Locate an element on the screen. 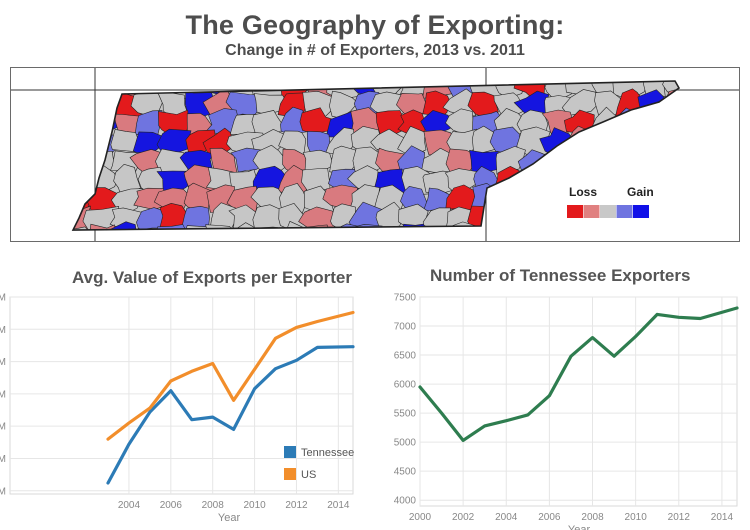  legend-gain-label: Gain is located at coordinates (640, 192).